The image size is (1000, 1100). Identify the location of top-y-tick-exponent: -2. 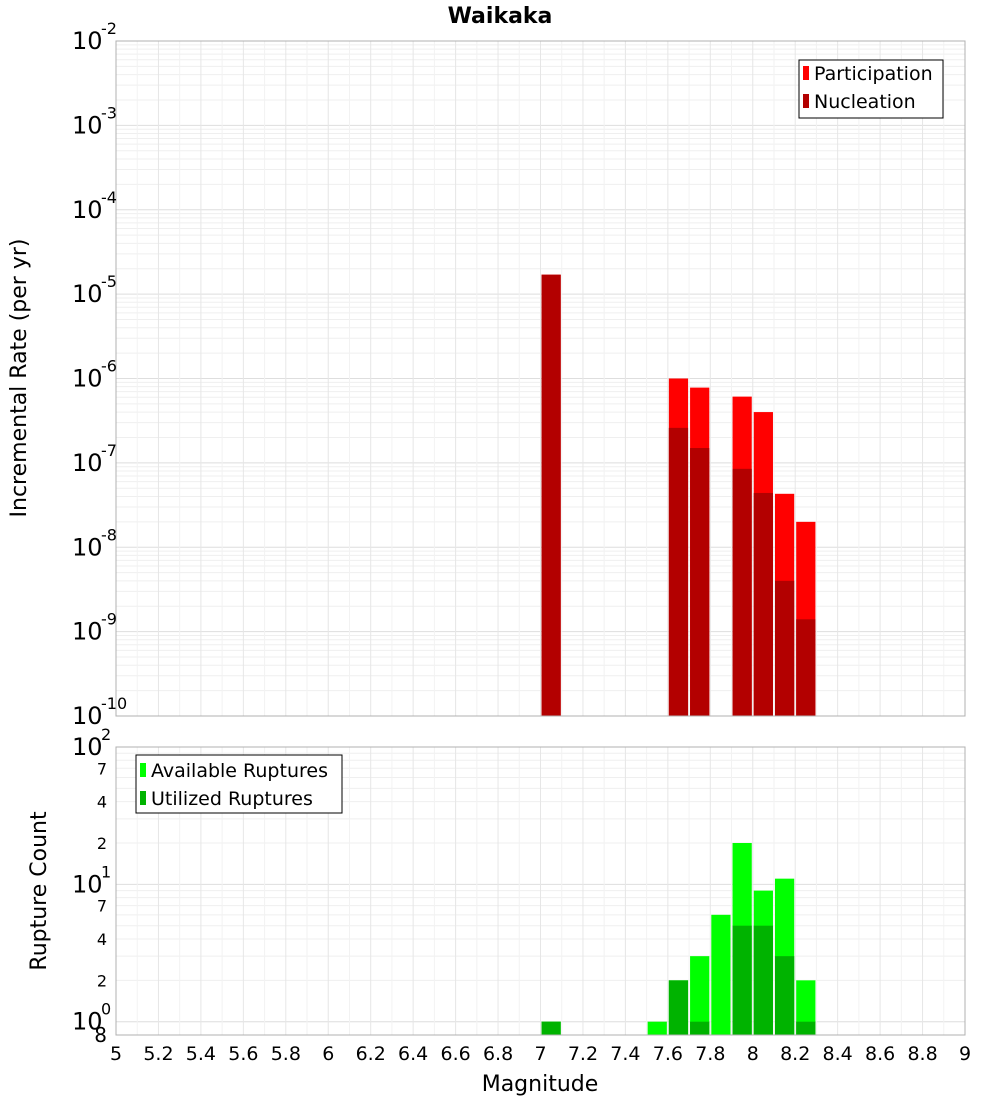
(109, 28).